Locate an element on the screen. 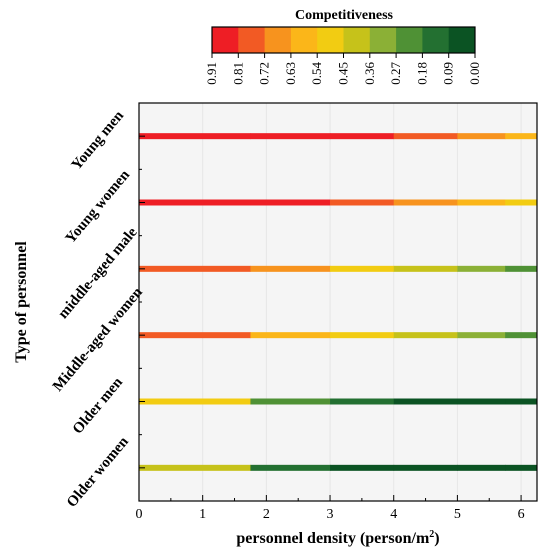  x-tick-label: 5 is located at coordinates (457, 514).